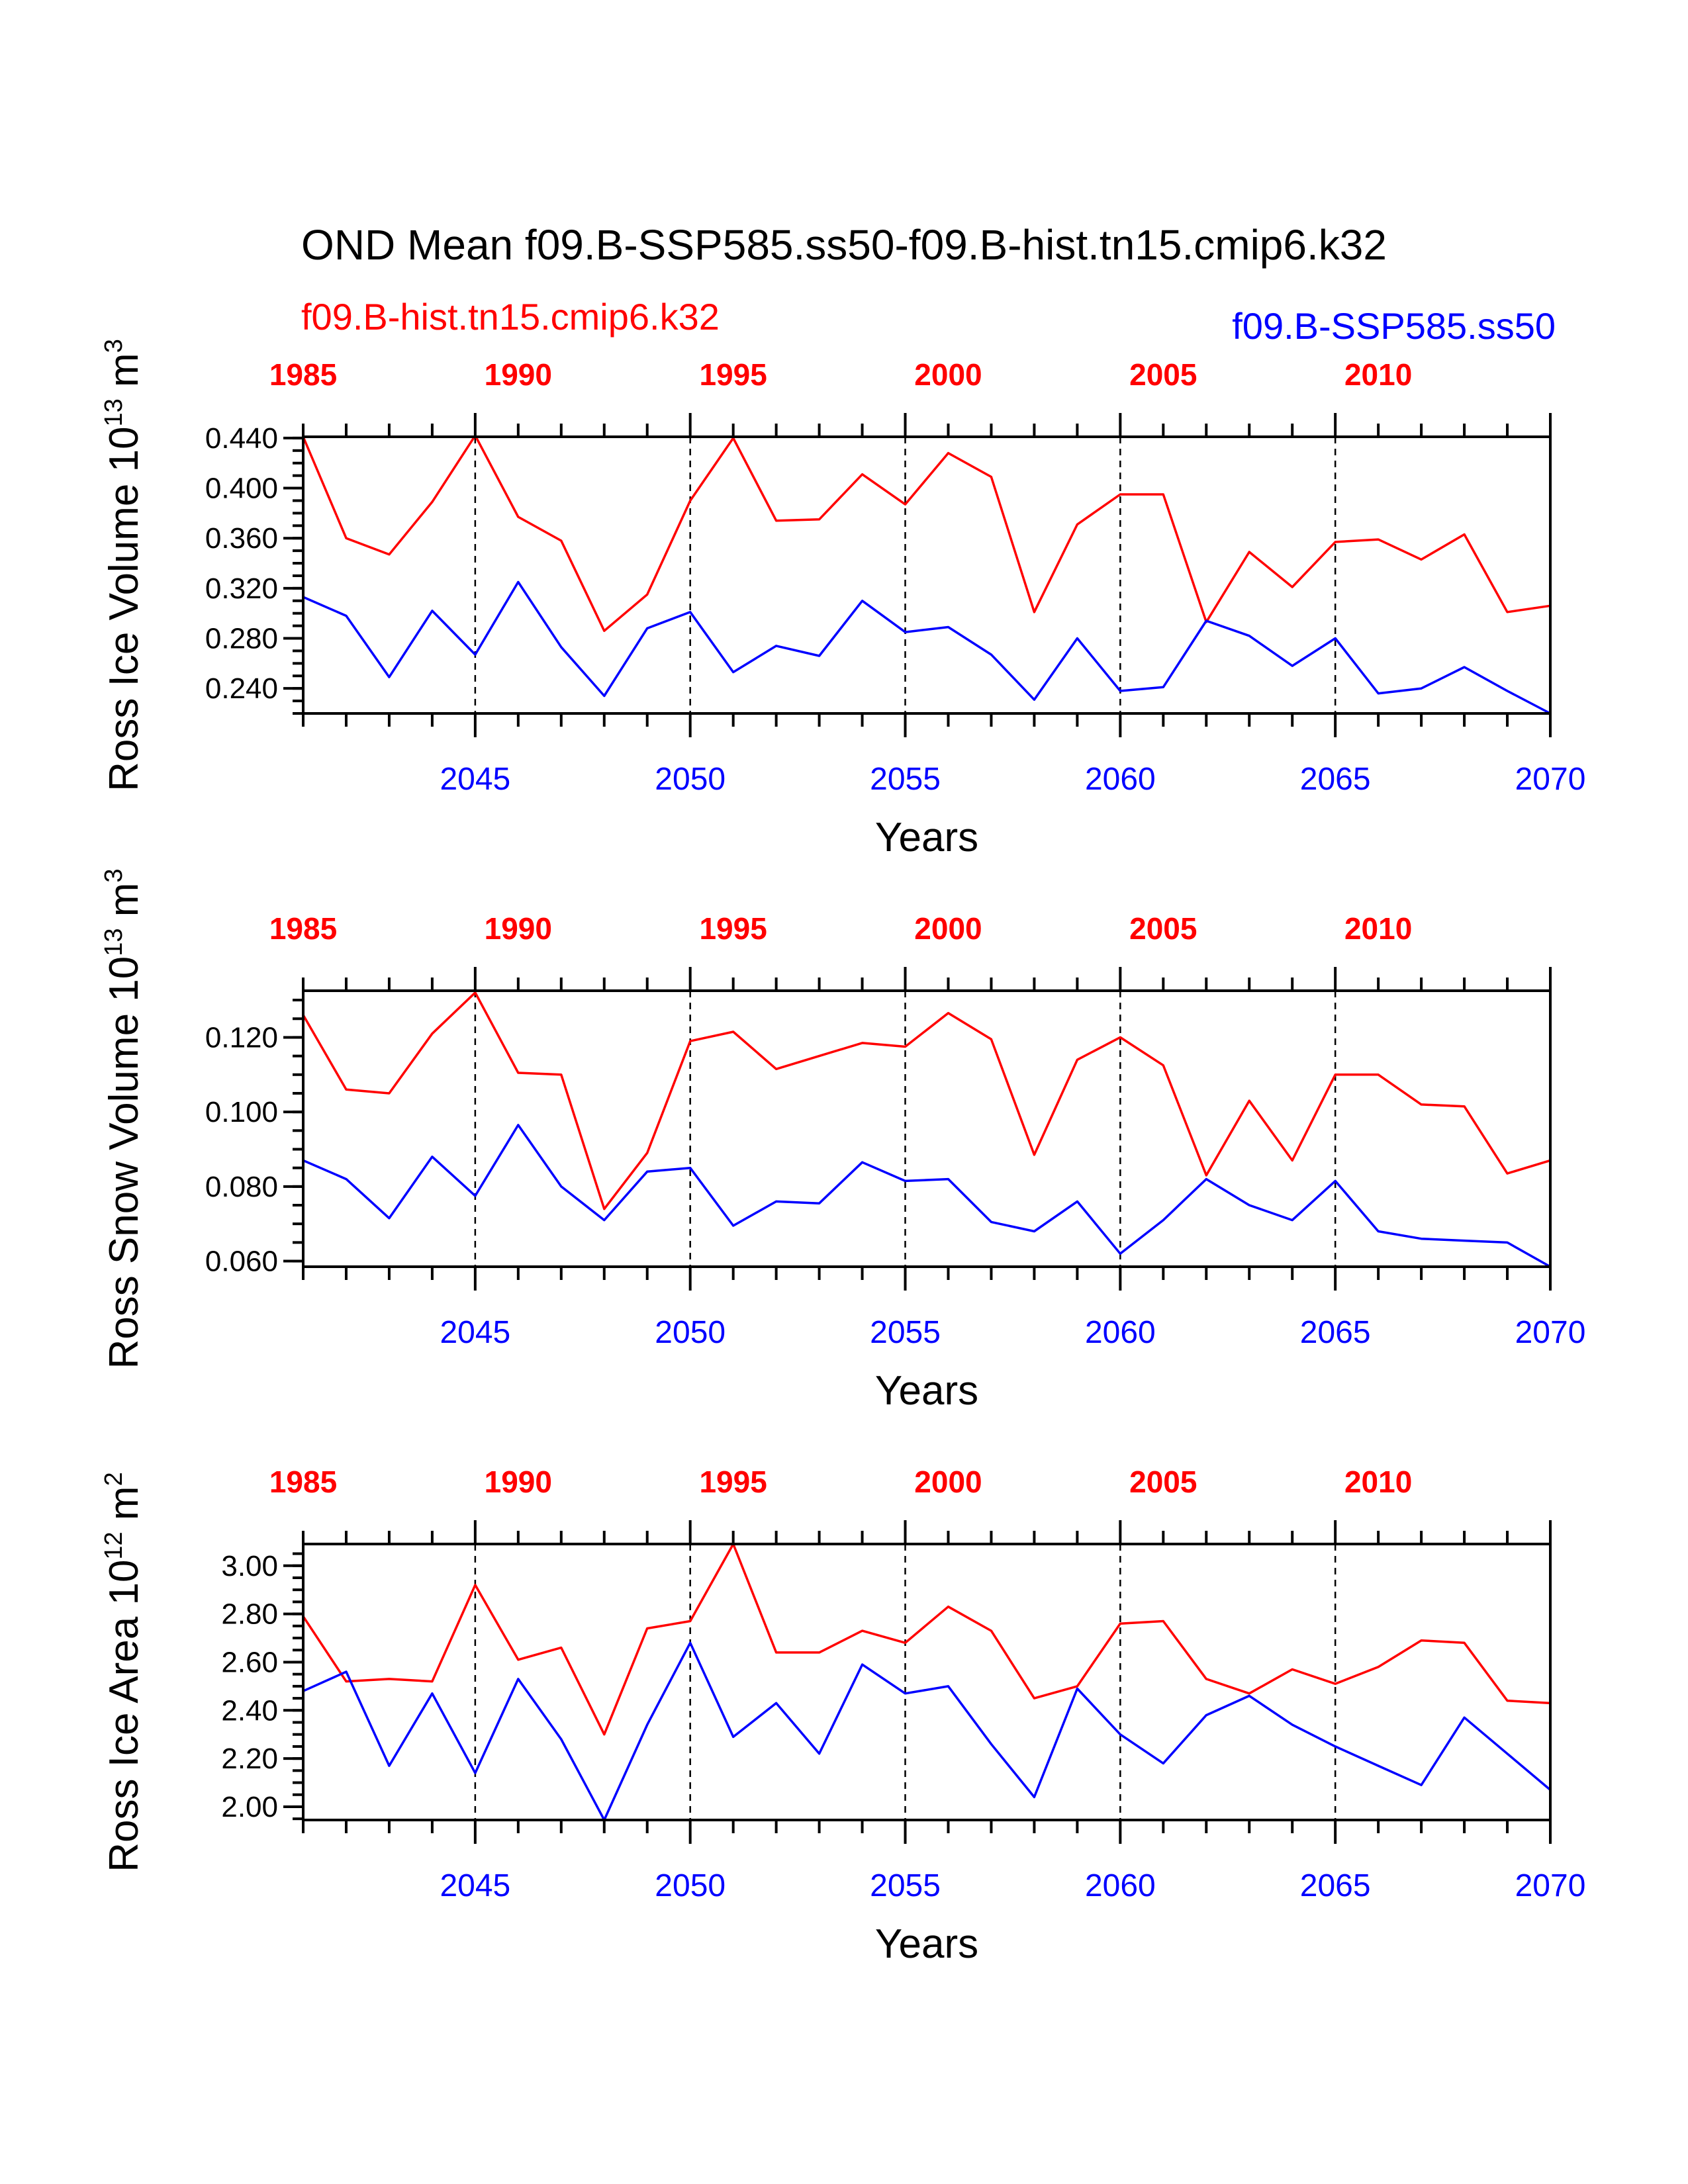 This screenshot has height=2184, width=1688. Describe the element at coordinates (249, 1807) in the screenshot. I see `y-tick-label: 2.00` at that location.